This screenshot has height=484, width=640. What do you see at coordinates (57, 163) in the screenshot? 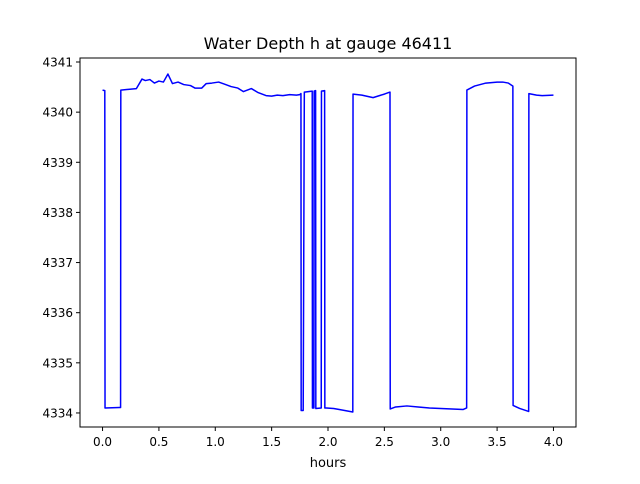
I see `y-tick-label: 4339` at bounding box center [57, 163].